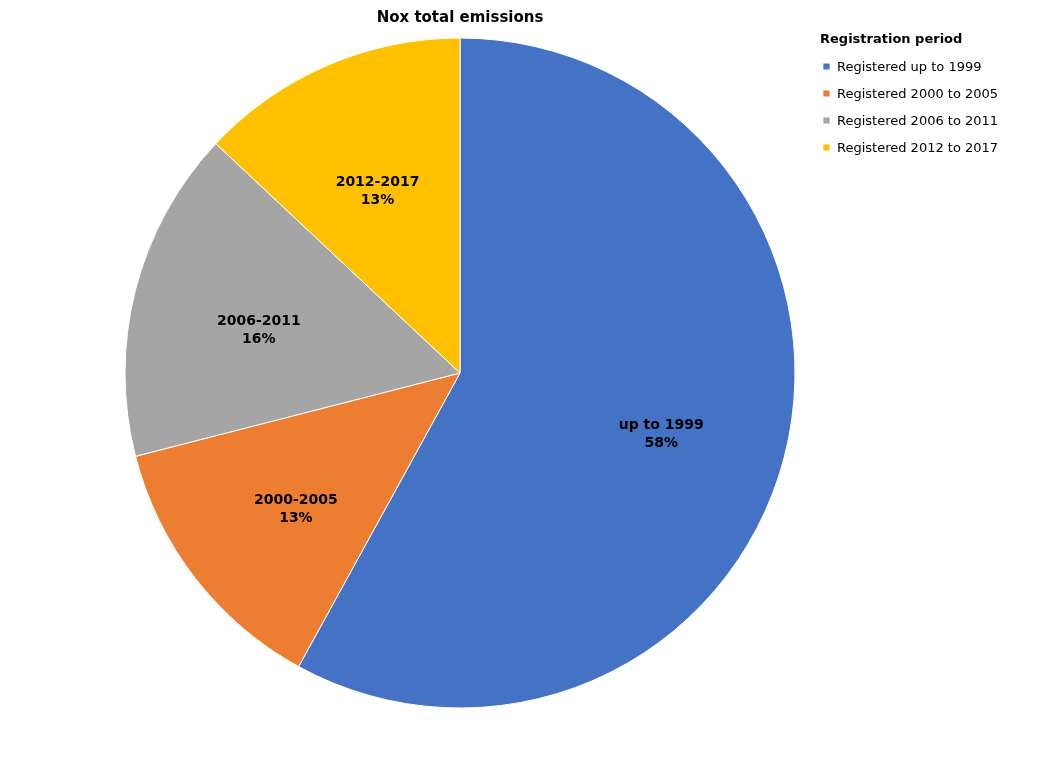 Image resolution: width=1040 pixels, height=774 pixels. I want to click on data-label: up to 1999 58%, so click(661, 432).